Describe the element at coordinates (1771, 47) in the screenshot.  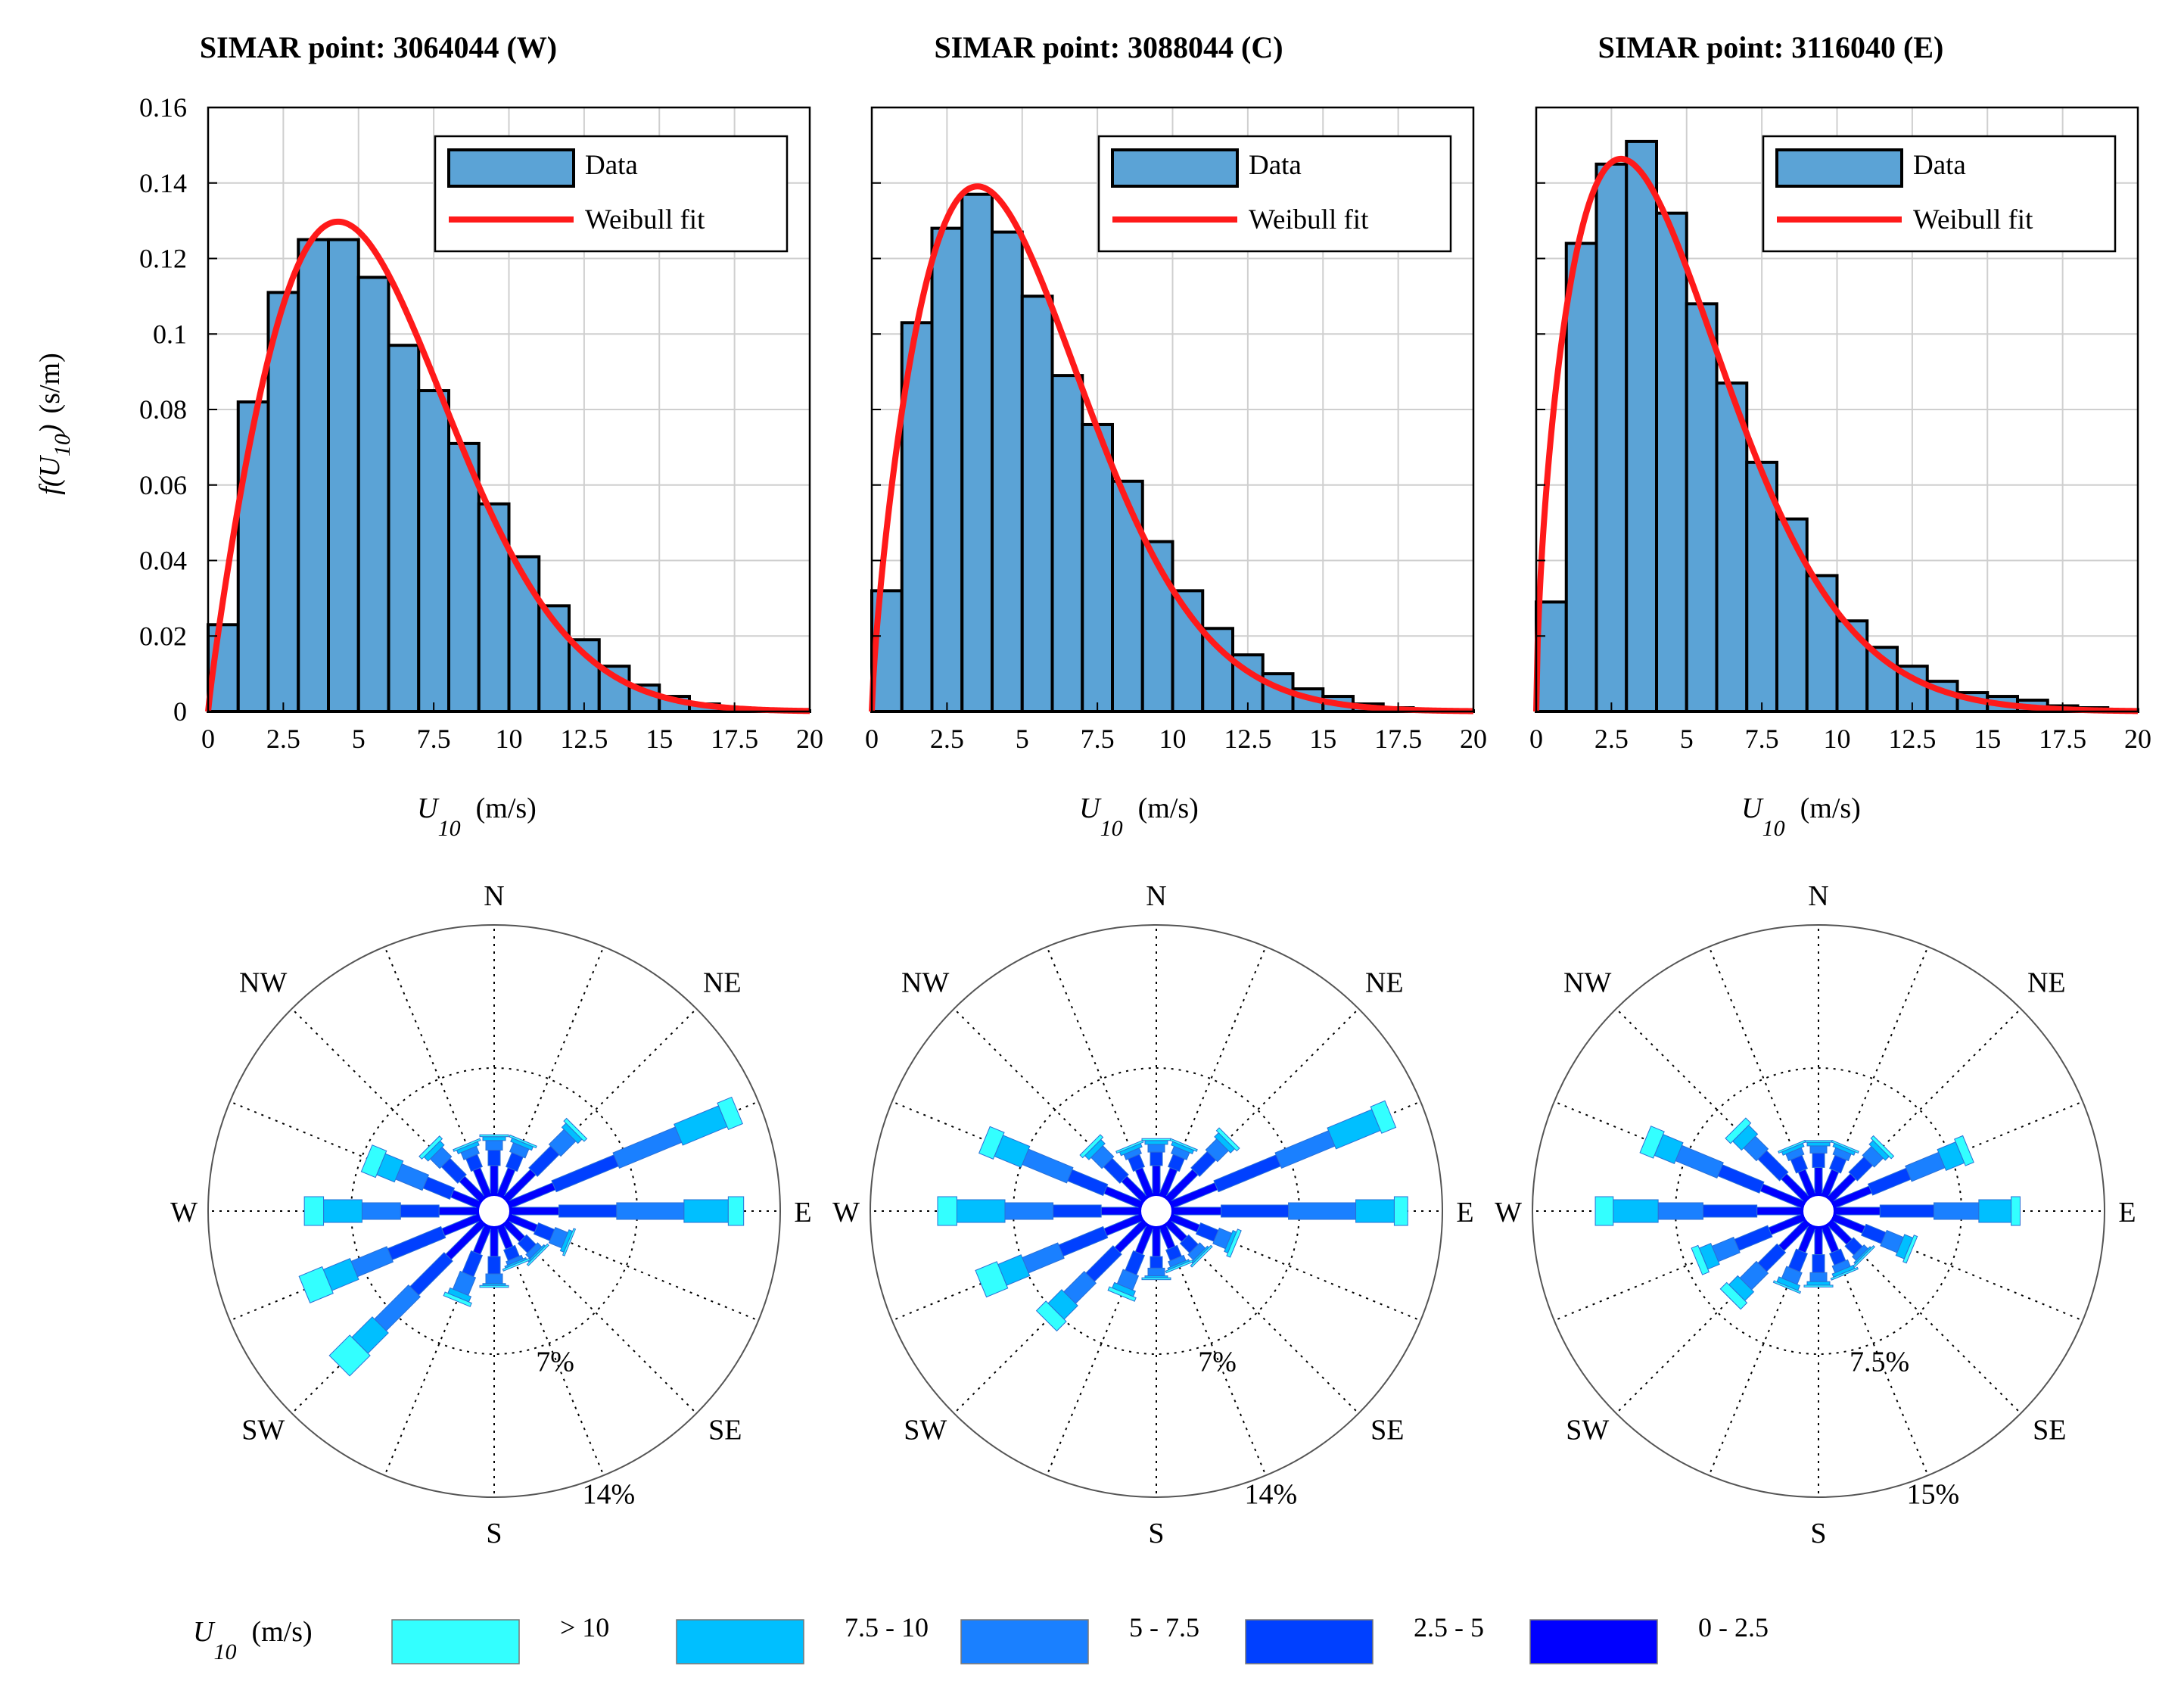
I see `histogram-title: SIMAR point: 3116040 (E)` at that location.